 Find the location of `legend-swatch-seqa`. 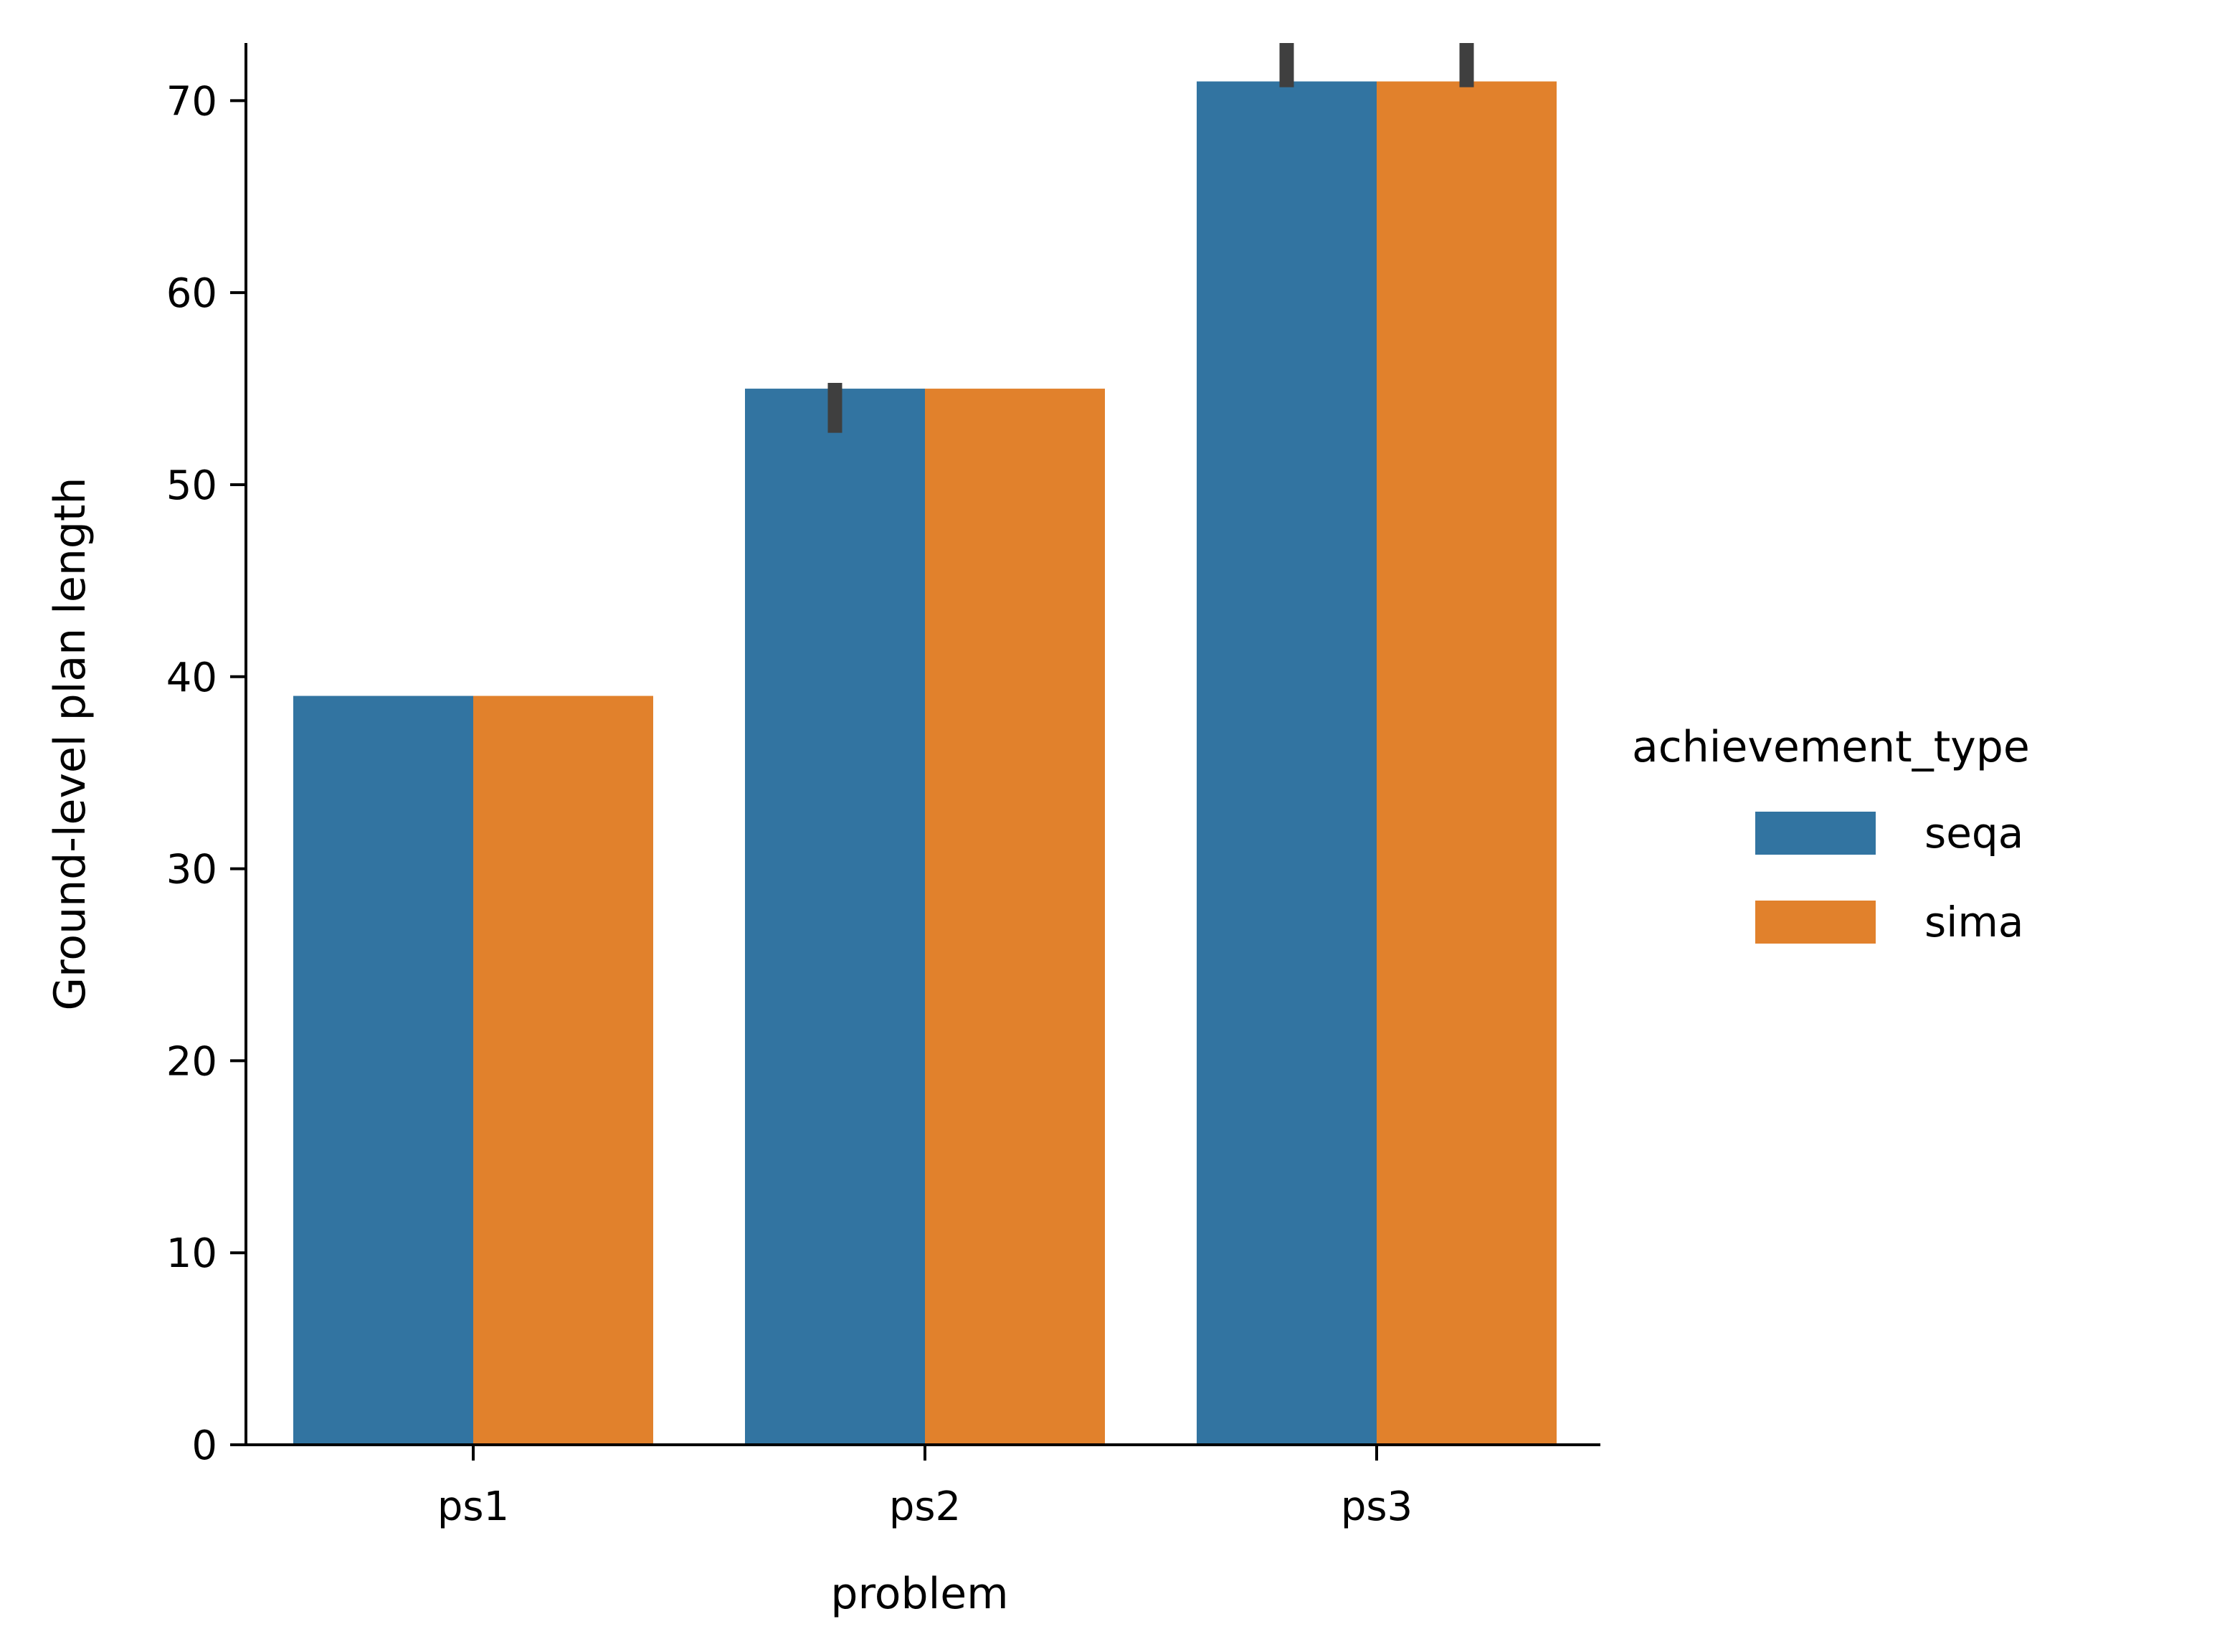

legend-swatch-seqa is located at coordinates (1816, 833).